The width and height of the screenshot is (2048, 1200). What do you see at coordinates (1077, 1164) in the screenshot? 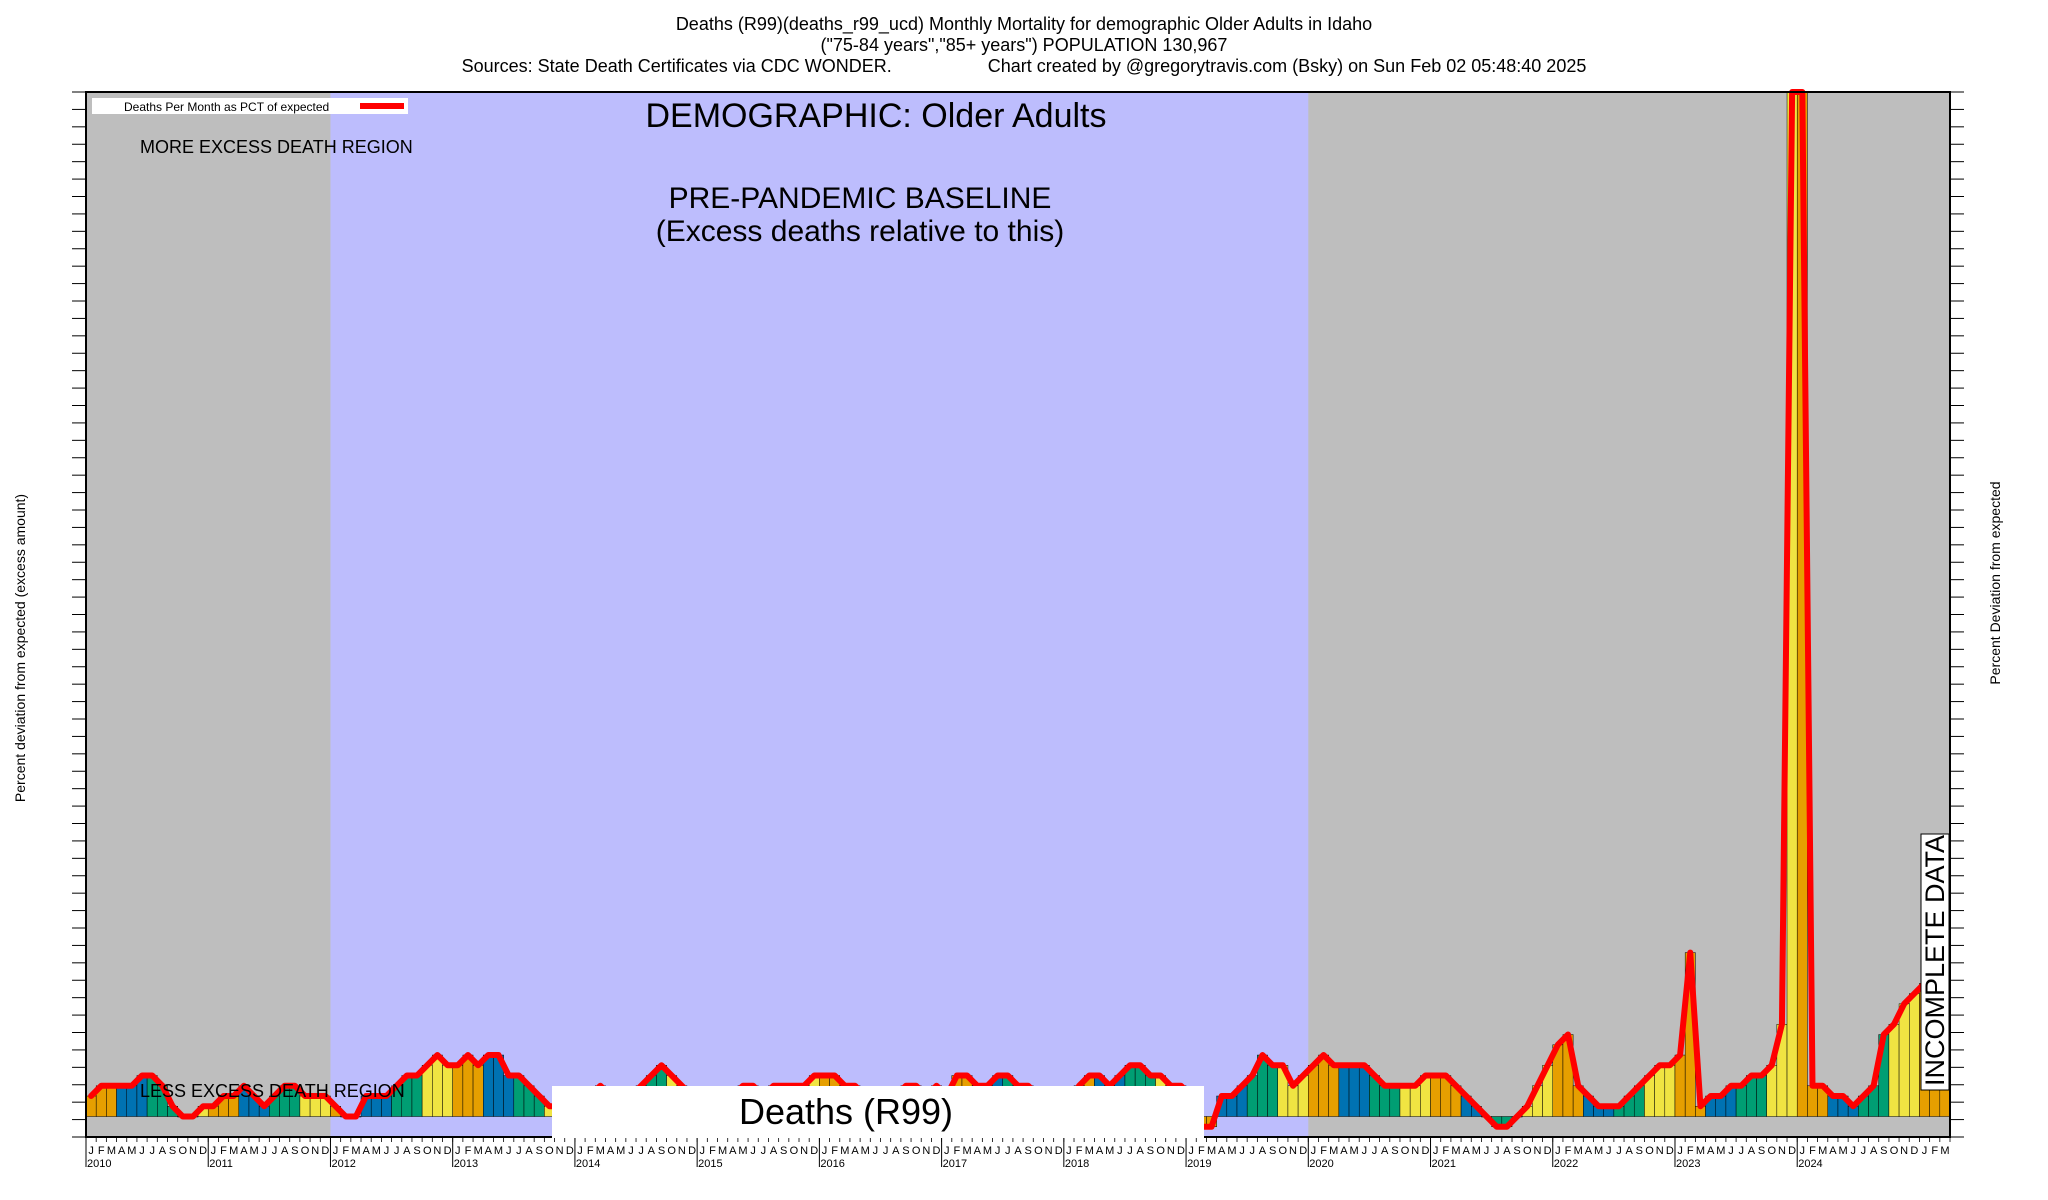
I see `year-label: 2018` at bounding box center [1077, 1164].